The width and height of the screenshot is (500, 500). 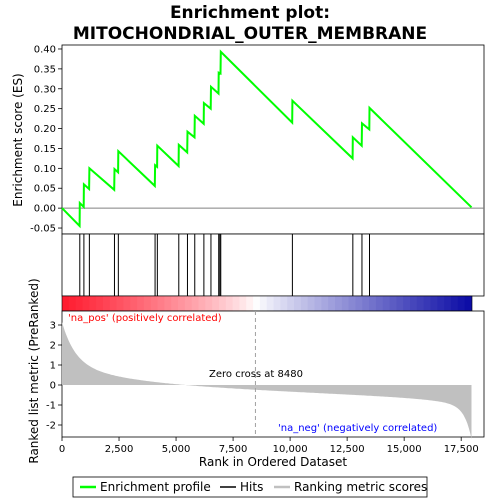 I want to click on legend-metric-label: Ranking metric scores, so click(x=360, y=487).